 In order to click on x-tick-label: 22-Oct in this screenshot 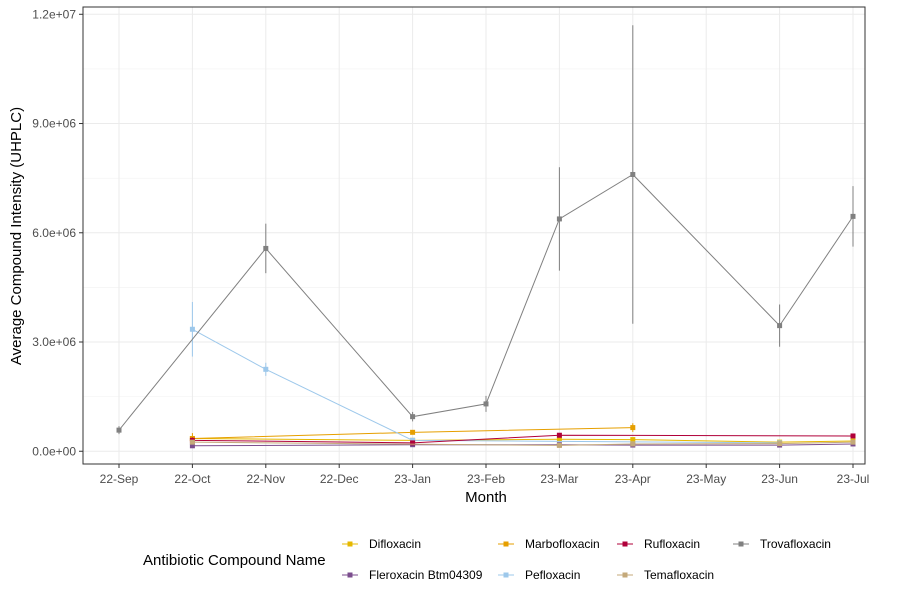, I will do `click(192, 479)`.